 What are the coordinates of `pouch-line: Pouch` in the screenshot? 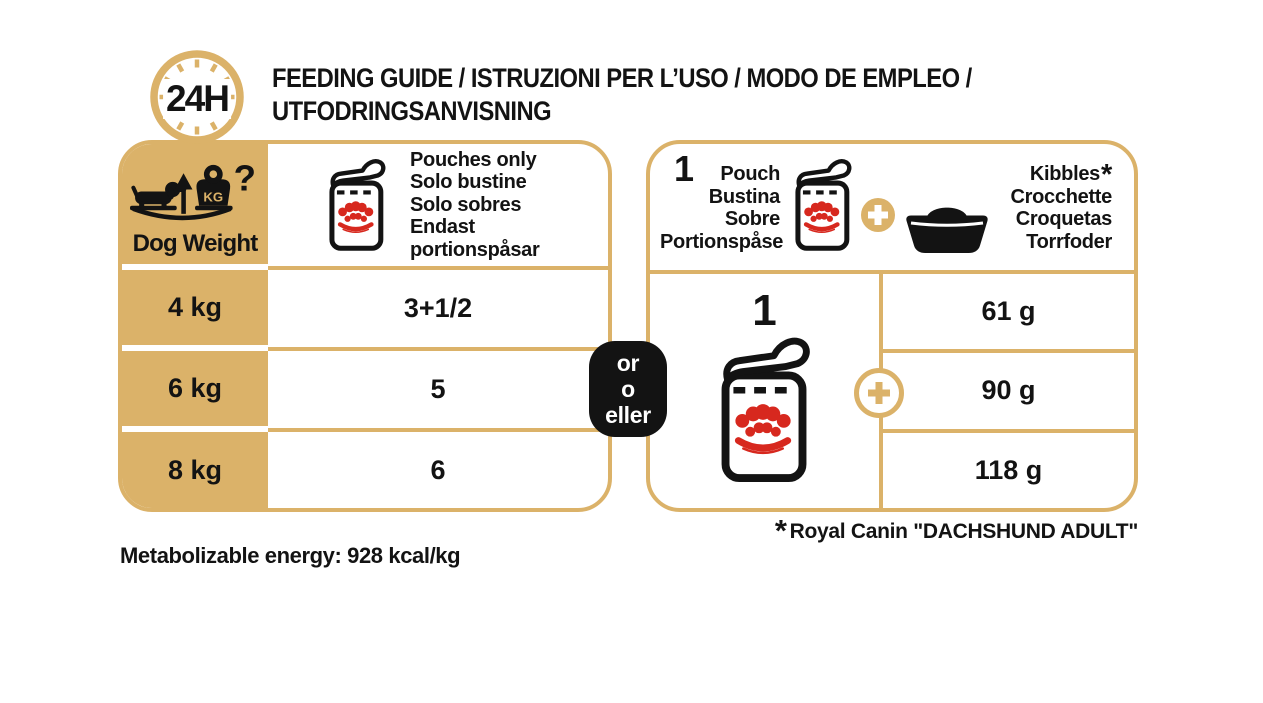 It's located at (750, 174).